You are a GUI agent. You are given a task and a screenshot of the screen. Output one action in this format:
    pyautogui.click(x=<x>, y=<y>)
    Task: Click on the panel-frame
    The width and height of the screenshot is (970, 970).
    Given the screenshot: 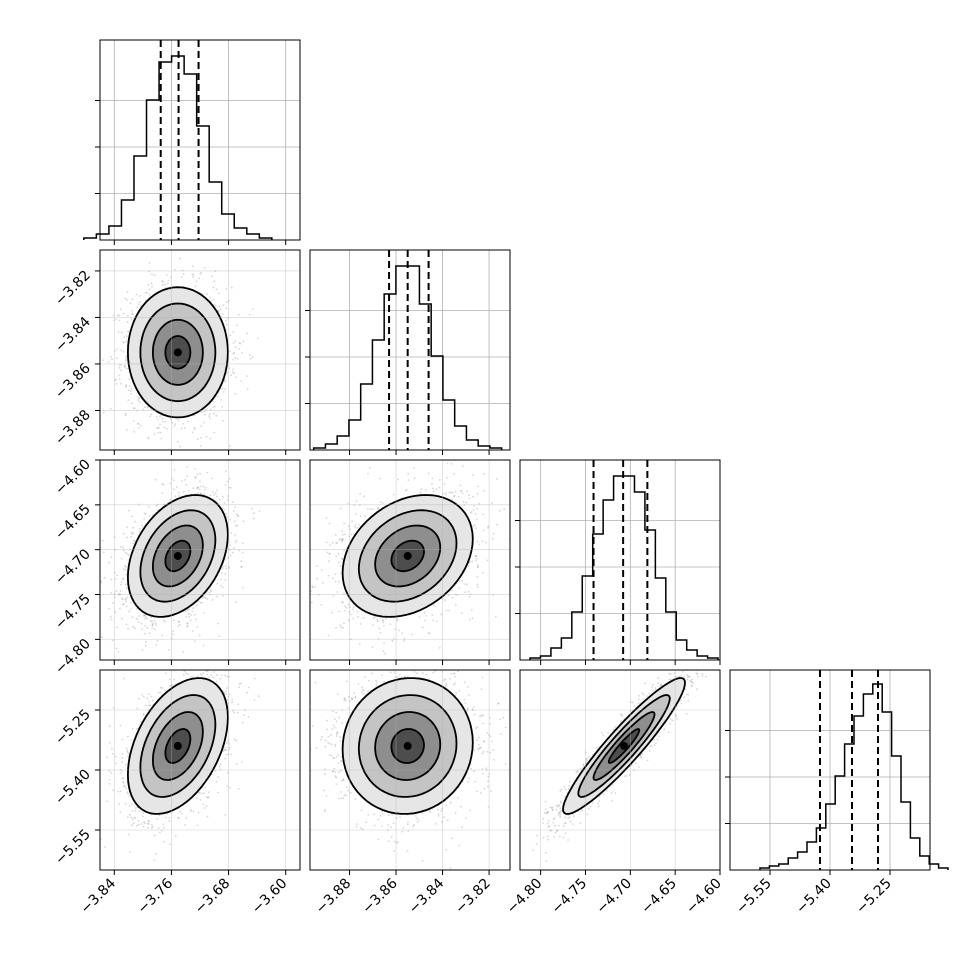 What is the action you would take?
    pyautogui.click(x=620, y=560)
    